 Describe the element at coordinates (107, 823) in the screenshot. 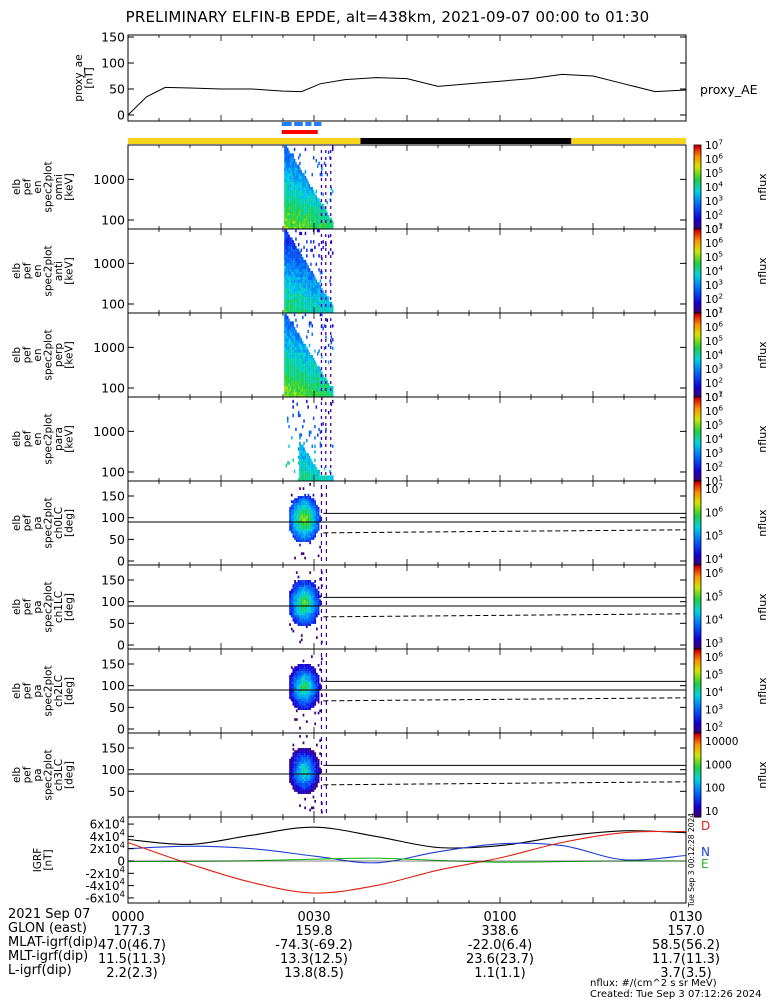

I see `igrf-y-tick-label: 6x104` at that location.